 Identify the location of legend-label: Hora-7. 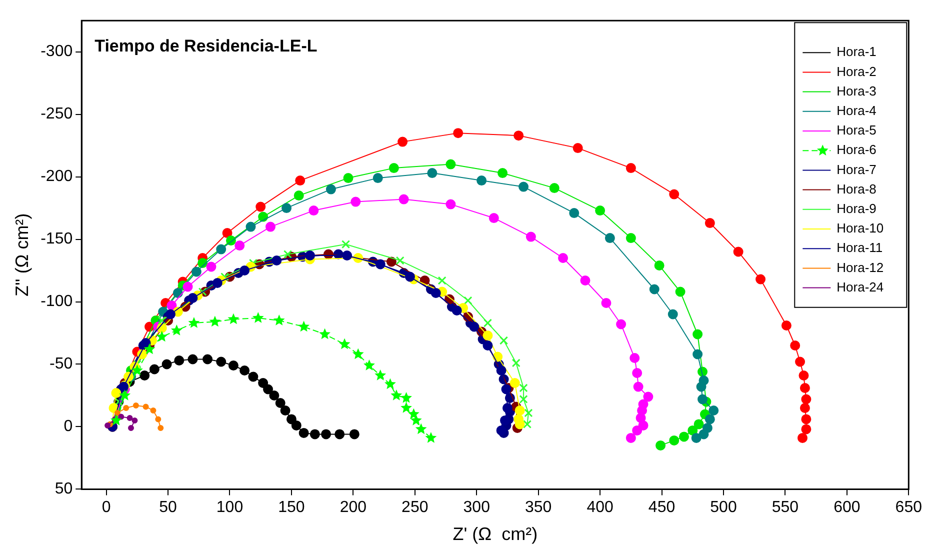
(856, 169).